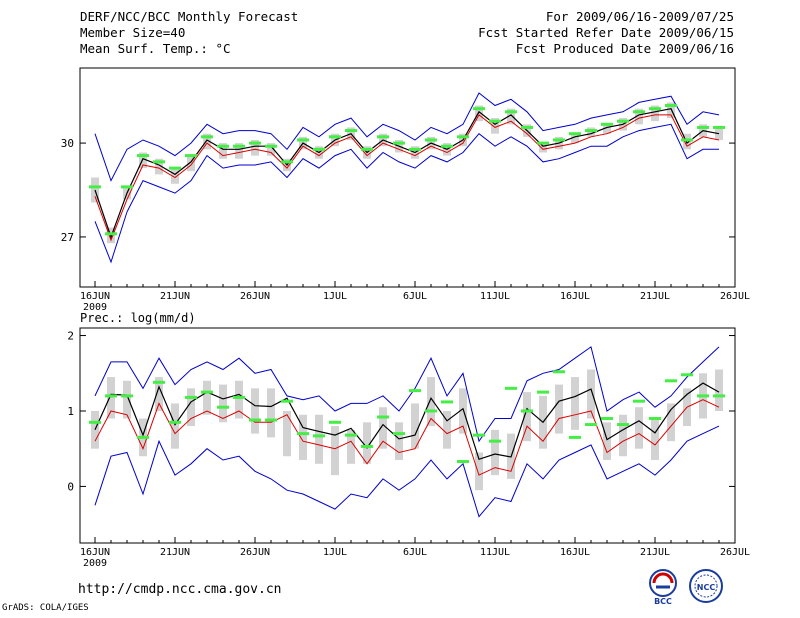  What do you see at coordinates (45, 608) in the screenshot?
I see `grads-credit: GrADS: COLA/IGES` at bounding box center [45, 608].